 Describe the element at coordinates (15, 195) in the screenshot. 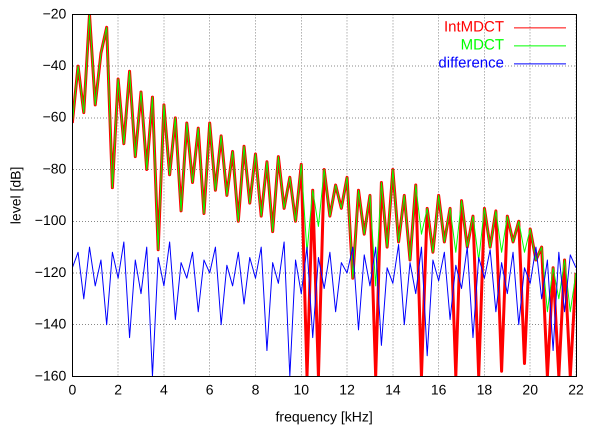

I see `y-axis-title: level [dB]` at that location.